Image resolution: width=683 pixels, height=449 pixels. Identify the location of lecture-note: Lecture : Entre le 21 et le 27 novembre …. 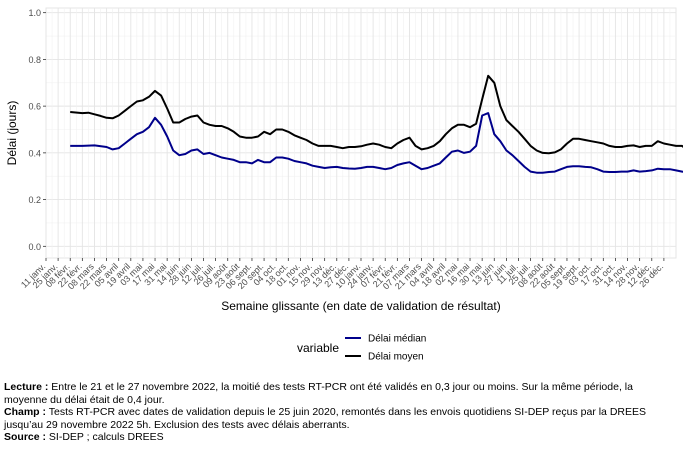
(318, 393).